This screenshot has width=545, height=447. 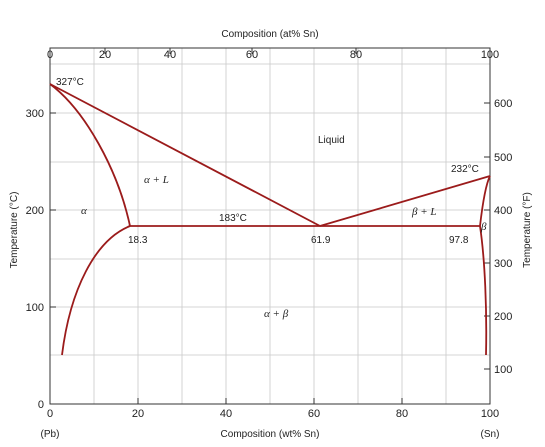 I want to click on top-tick-label: 20, so click(x=105, y=55).